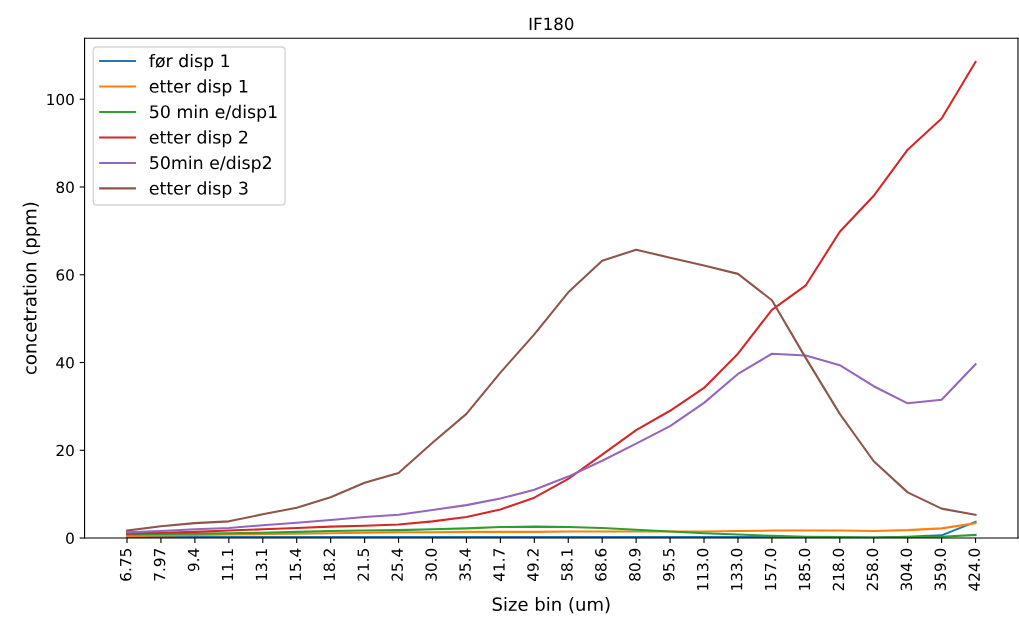 The height and width of the screenshot is (617, 1019). What do you see at coordinates (65, 187) in the screenshot?
I see `y-tick-label: 80` at bounding box center [65, 187].